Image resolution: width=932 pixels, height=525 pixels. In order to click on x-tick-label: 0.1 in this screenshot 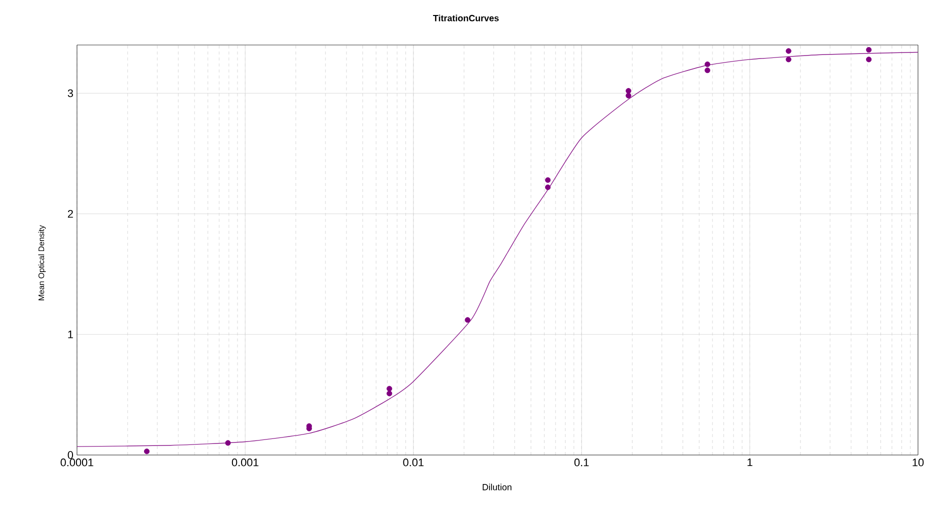, I will do `click(581, 462)`.